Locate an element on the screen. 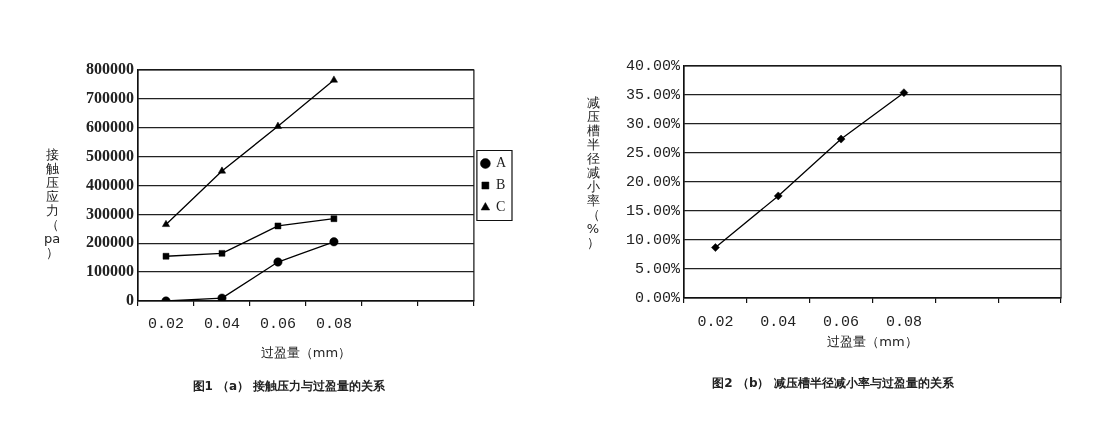 The width and height of the screenshot is (1118, 444). y-tick-label: 15.00% is located at coordinates (653, 211).